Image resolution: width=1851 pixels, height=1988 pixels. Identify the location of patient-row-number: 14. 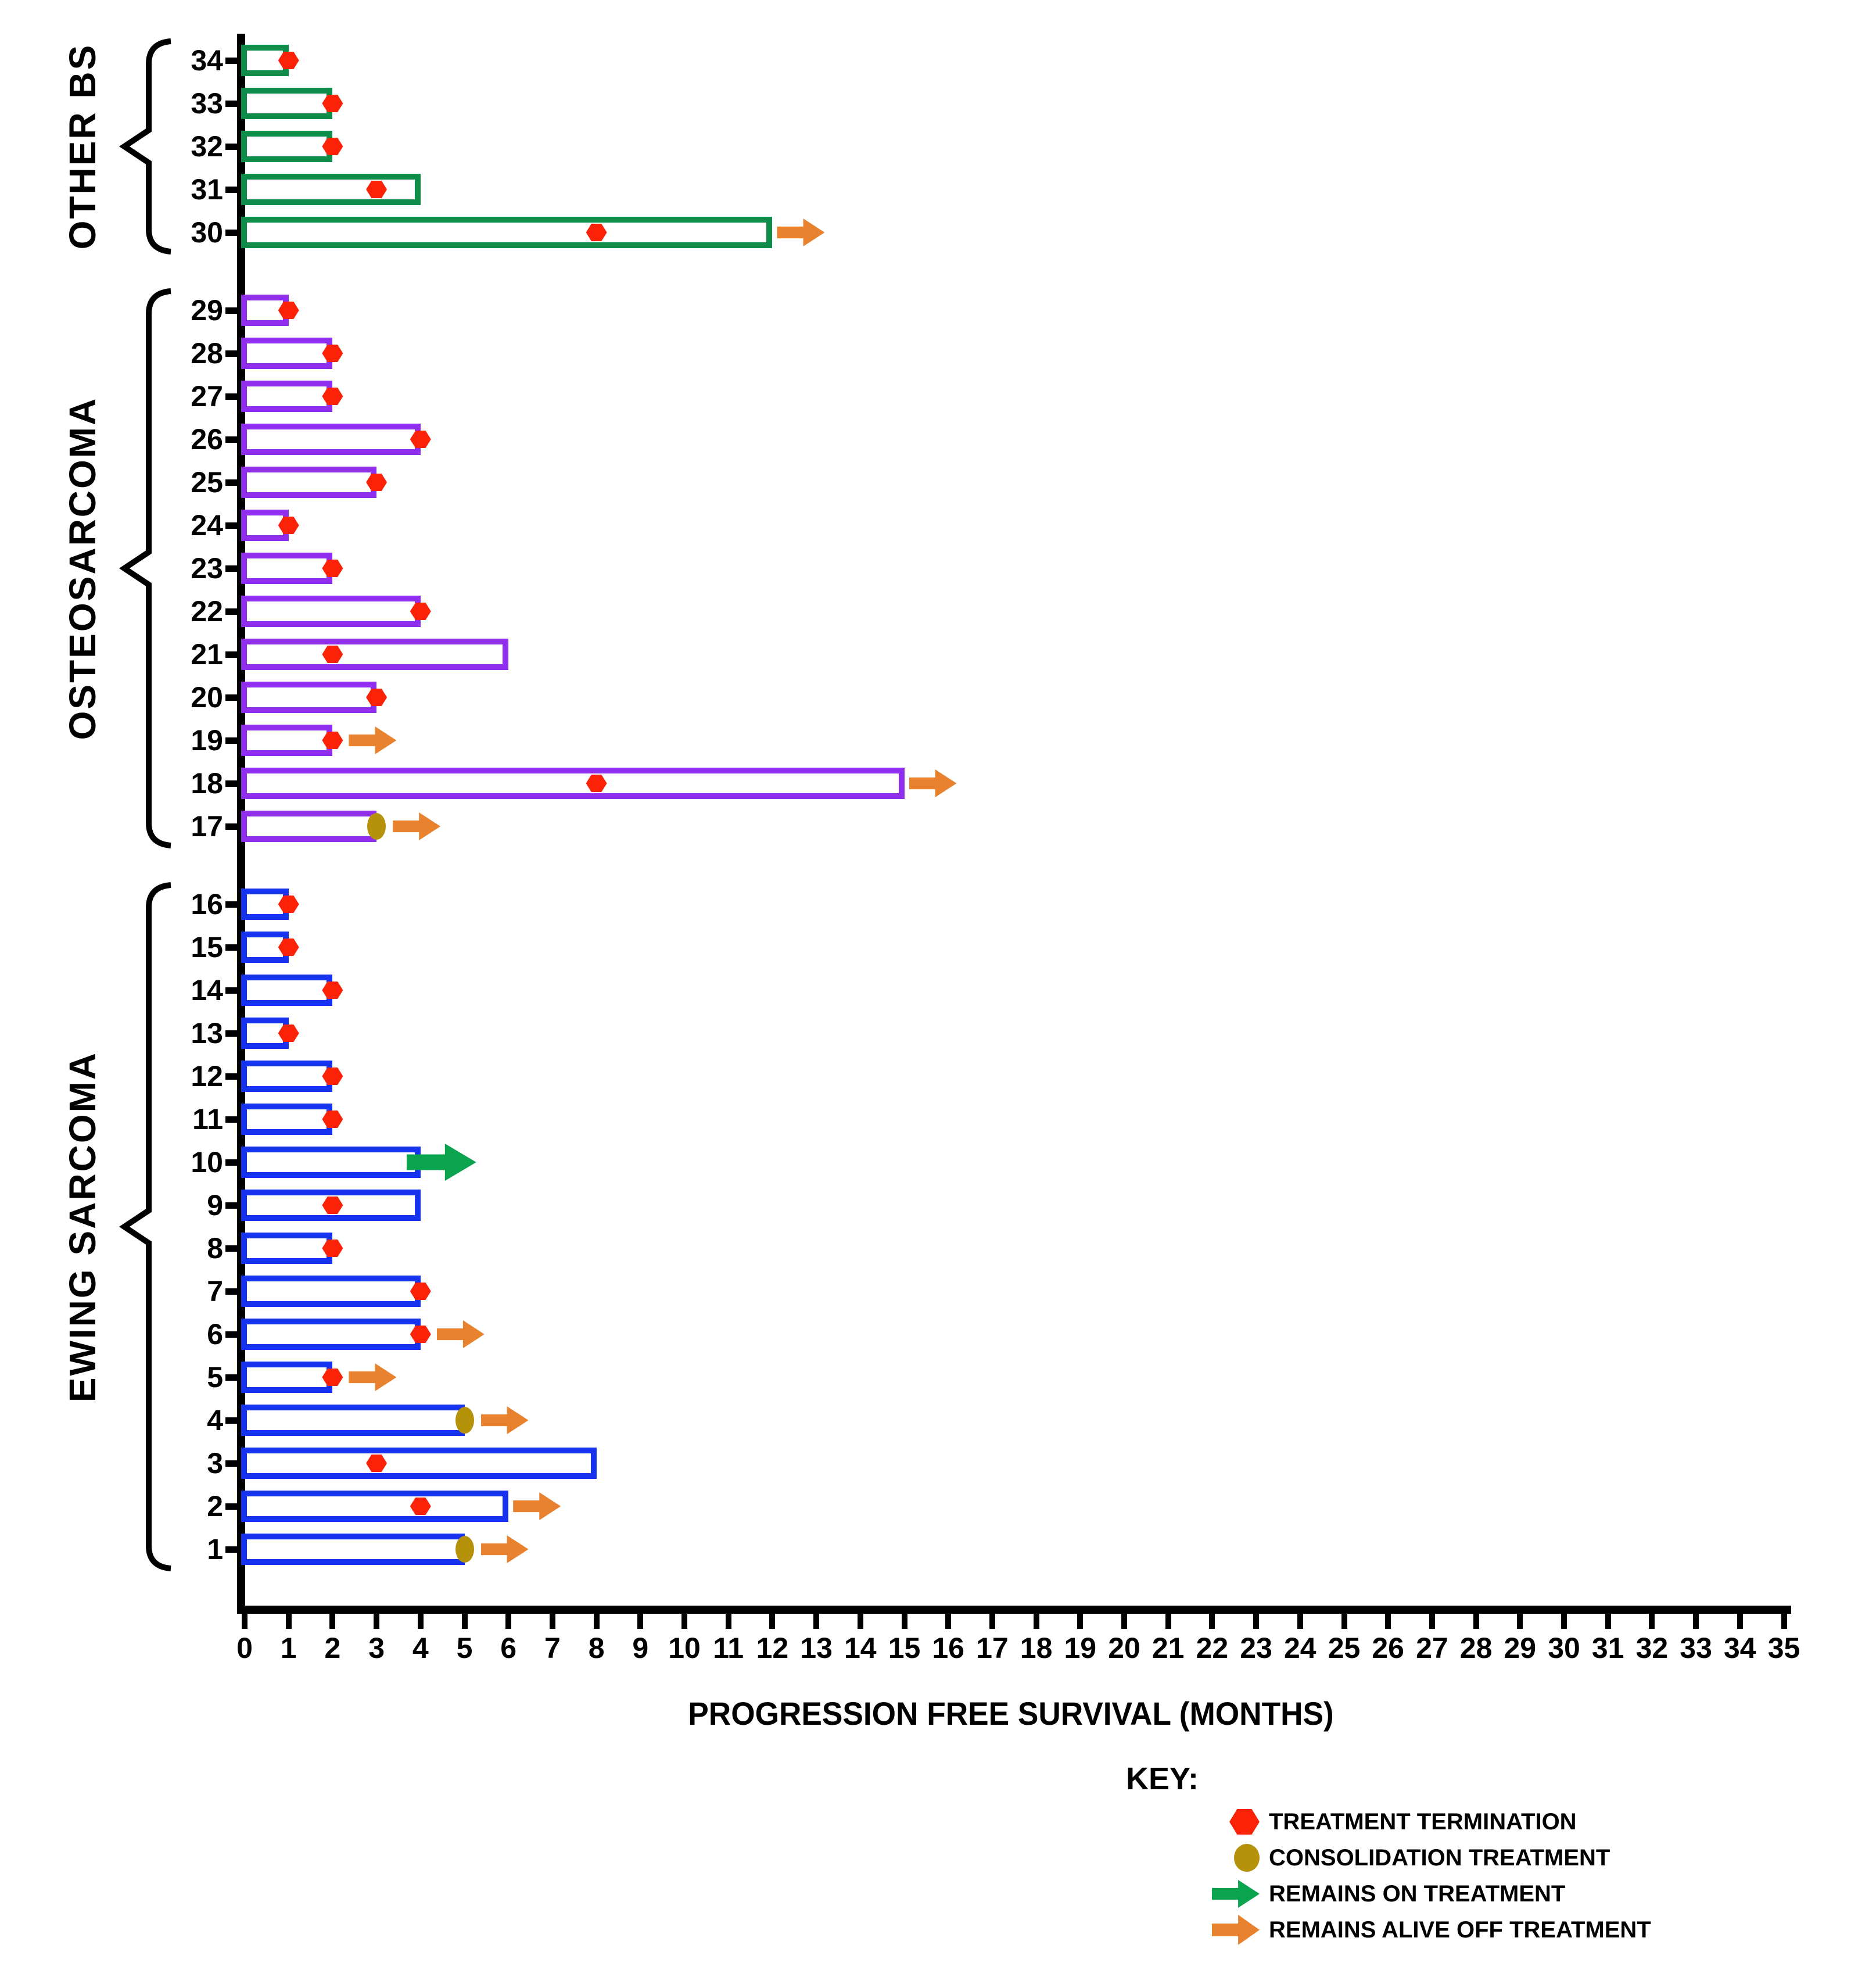
(207, 990).